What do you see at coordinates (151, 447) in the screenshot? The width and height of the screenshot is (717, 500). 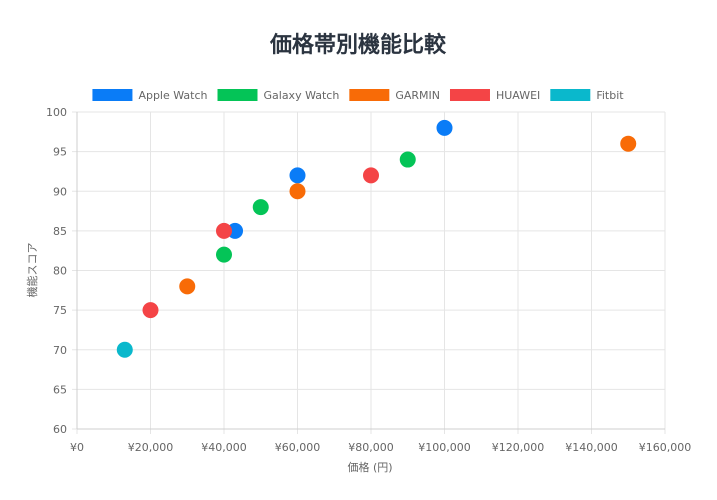 I see `x-tick-label: ¥20,000` at bounding box center [151, 447].